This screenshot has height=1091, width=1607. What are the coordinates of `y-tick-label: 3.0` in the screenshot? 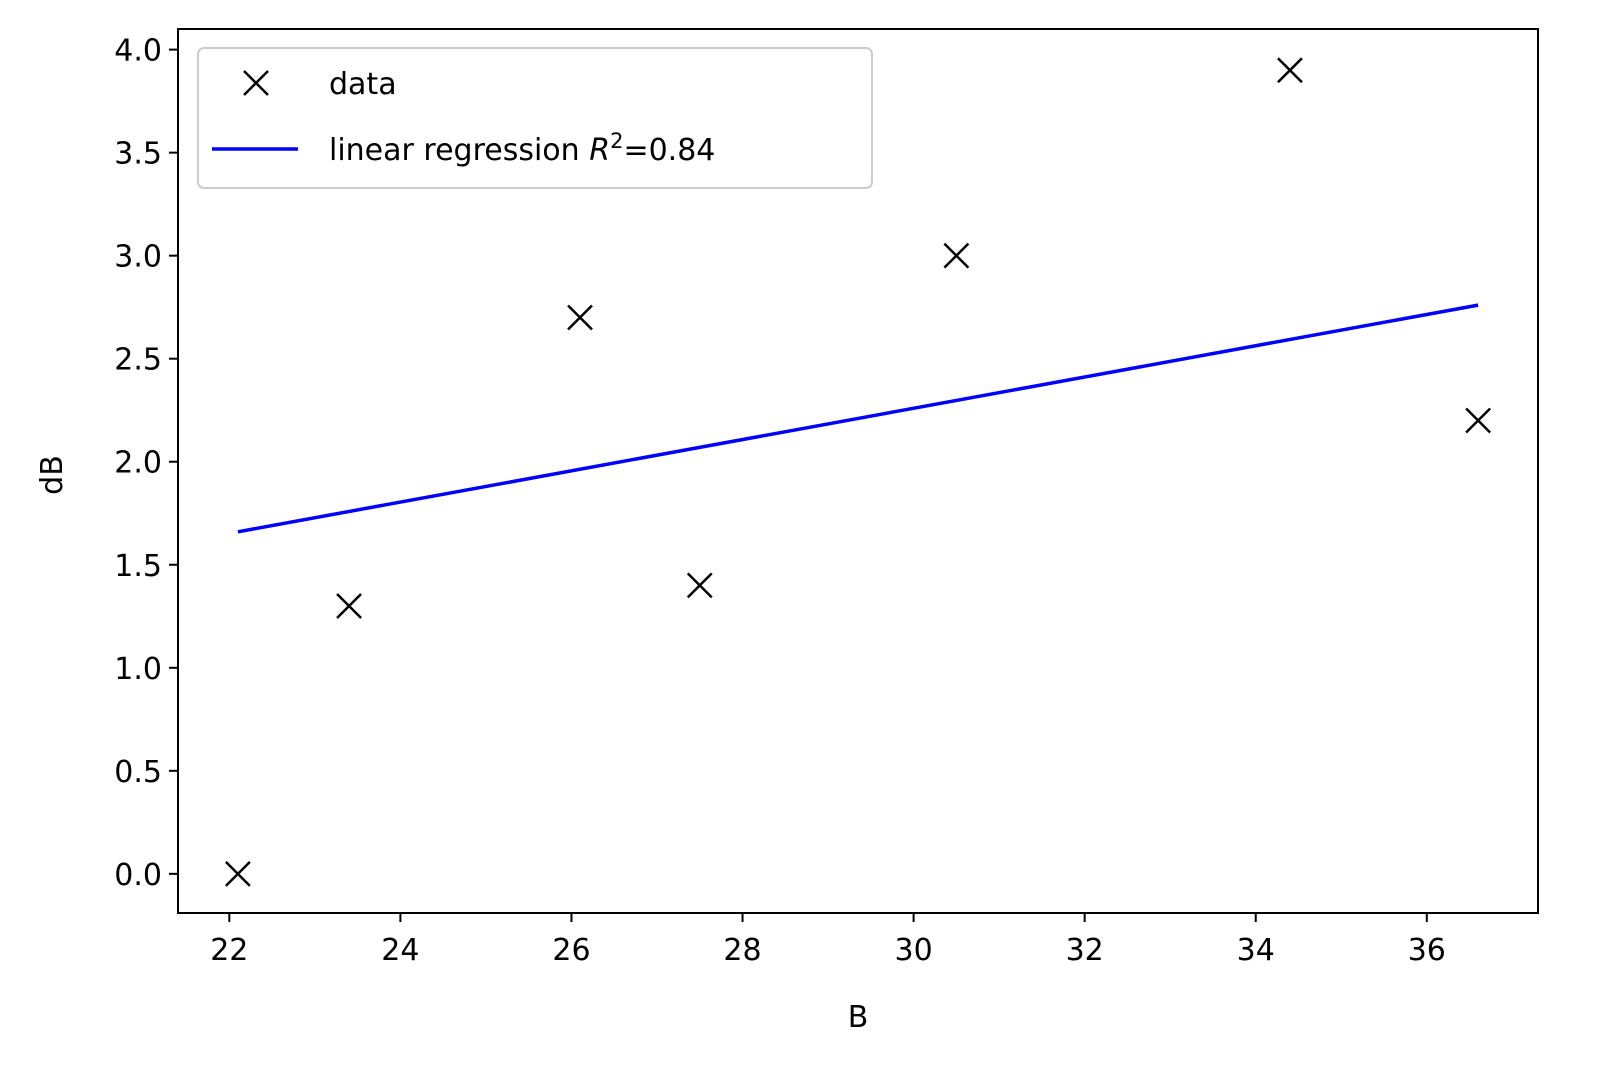 It's located at (138, 257).